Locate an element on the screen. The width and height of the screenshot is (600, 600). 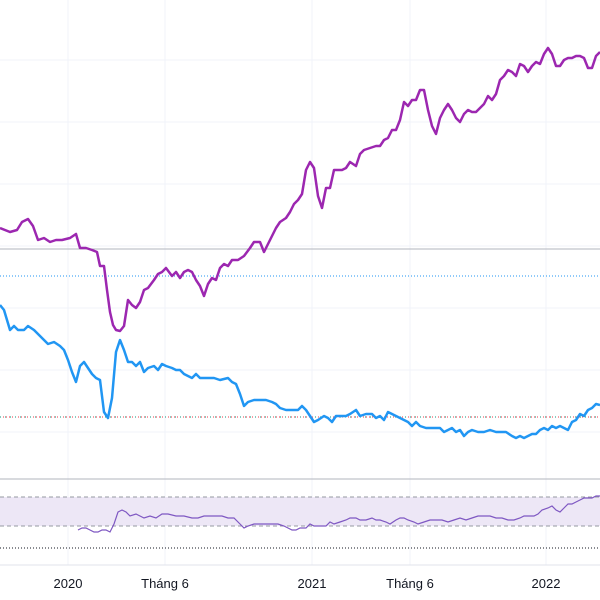
oscillator-band is located at coordinates (300, 511).